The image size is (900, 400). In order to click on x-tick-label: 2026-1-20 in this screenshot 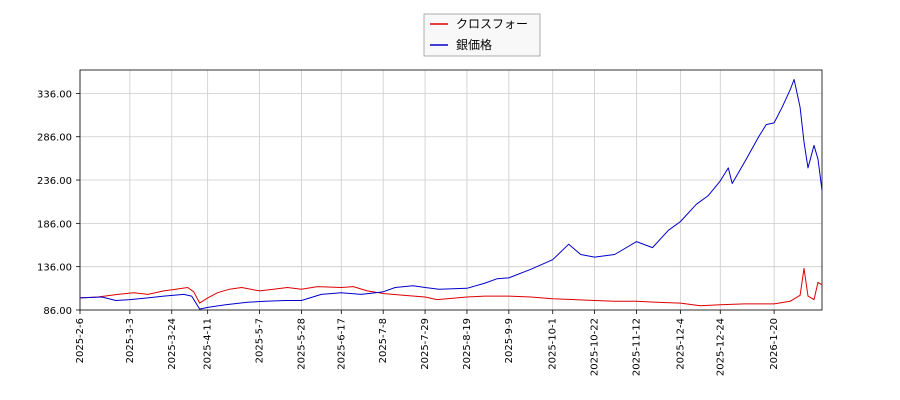, I will do `click(774, 344)`.